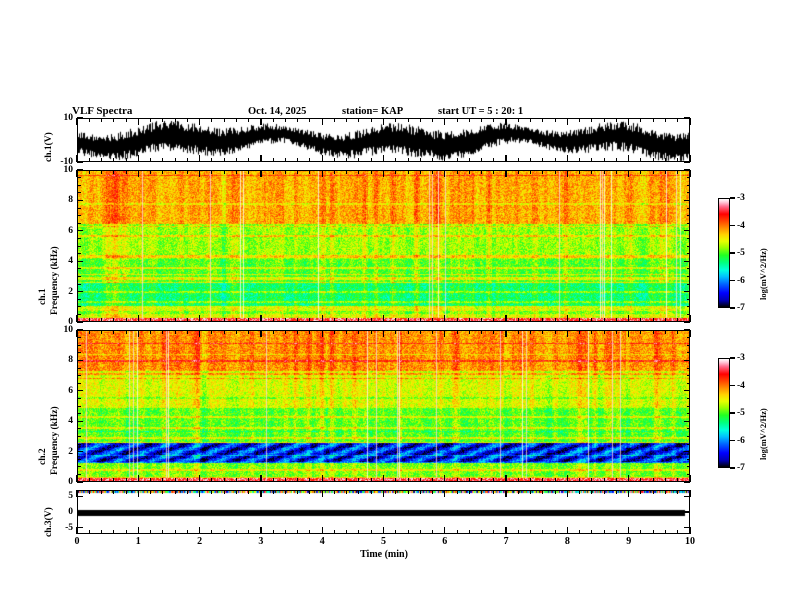 This screenshot has height=612, width=792. Describe the element at coordinates (70, 322) in the screenshot. I see `ch1-spec-y-tick-label: 0` at that location.